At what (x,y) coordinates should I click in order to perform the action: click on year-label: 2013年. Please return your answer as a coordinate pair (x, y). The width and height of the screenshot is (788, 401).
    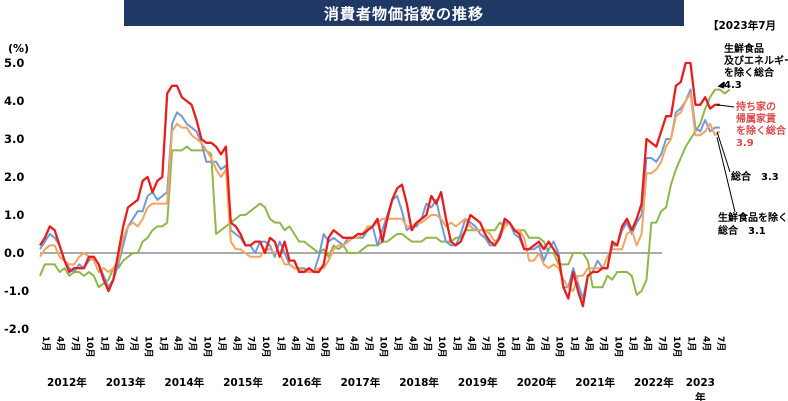
    Looking at the image, I should click on (126, 382).